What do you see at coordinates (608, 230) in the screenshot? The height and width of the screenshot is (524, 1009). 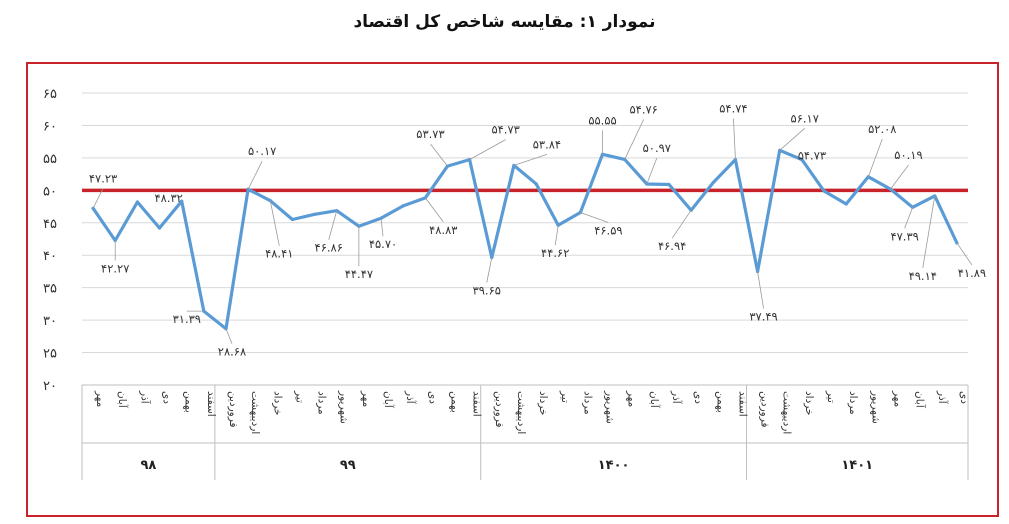 I see `data-label: ۴۶.۵۹` at bounding box center [608, 230].